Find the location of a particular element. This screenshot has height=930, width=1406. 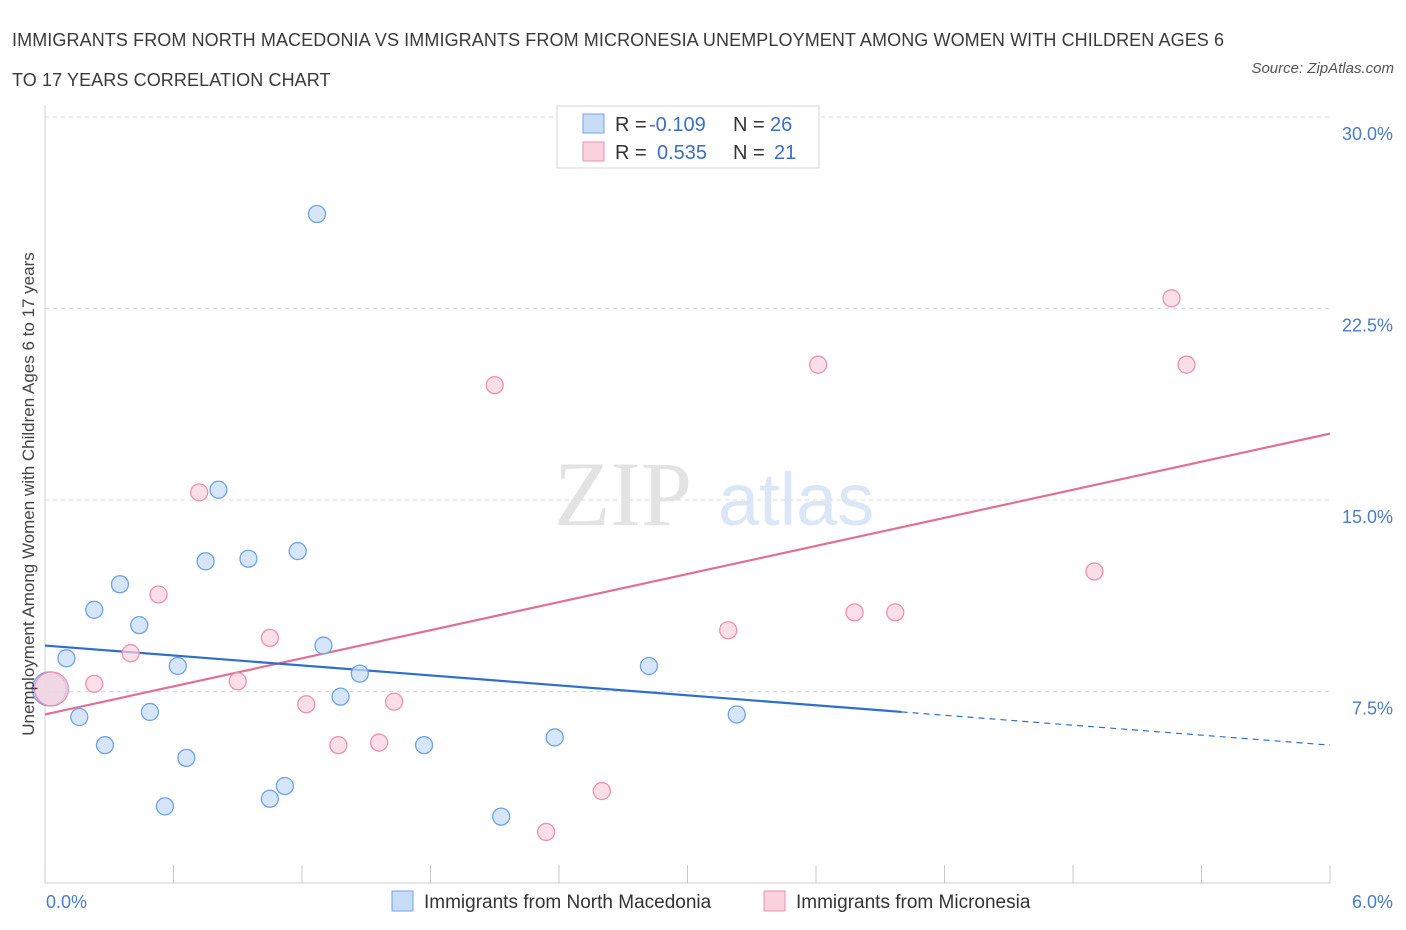

bottom-legend-swatch-series2 is located at coordinates (774, 901).